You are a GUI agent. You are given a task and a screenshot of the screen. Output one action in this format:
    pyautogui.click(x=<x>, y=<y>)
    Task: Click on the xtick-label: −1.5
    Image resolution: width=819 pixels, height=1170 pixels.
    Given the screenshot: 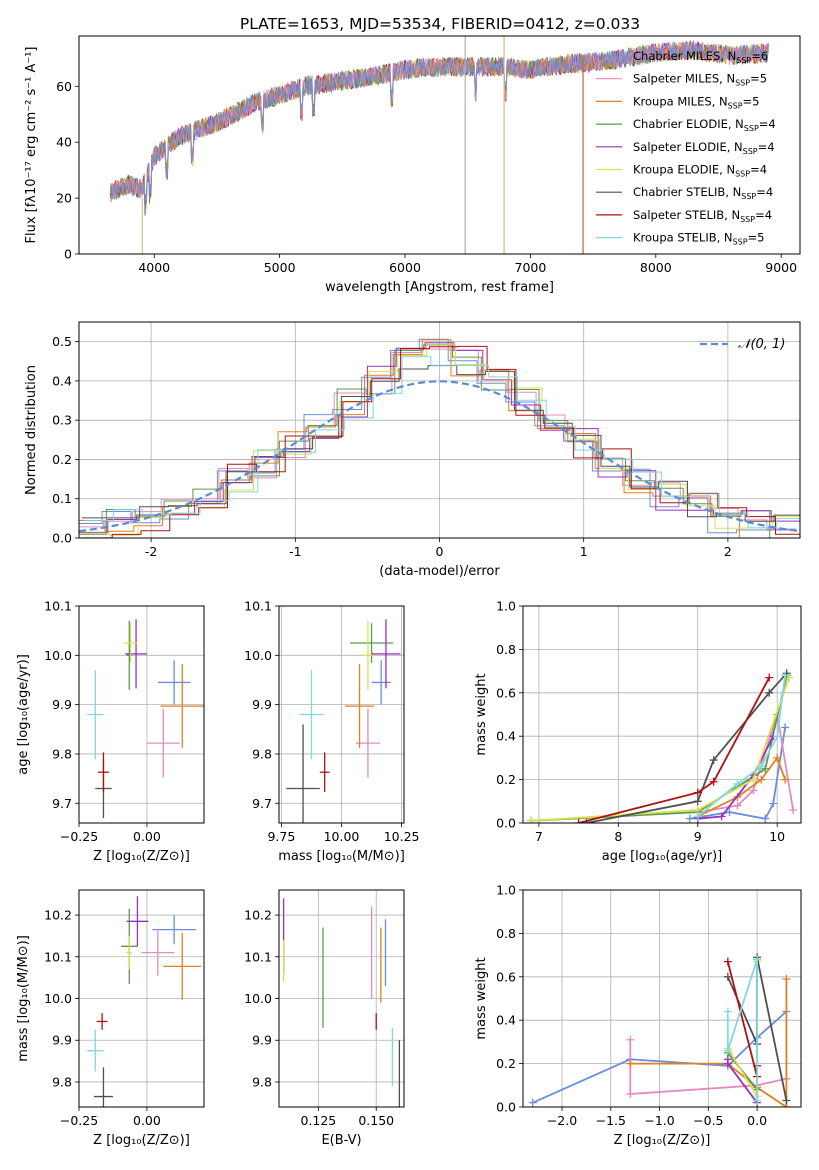 What is the action you would take?
    pyautogui.click(x=611, y=1120)
    